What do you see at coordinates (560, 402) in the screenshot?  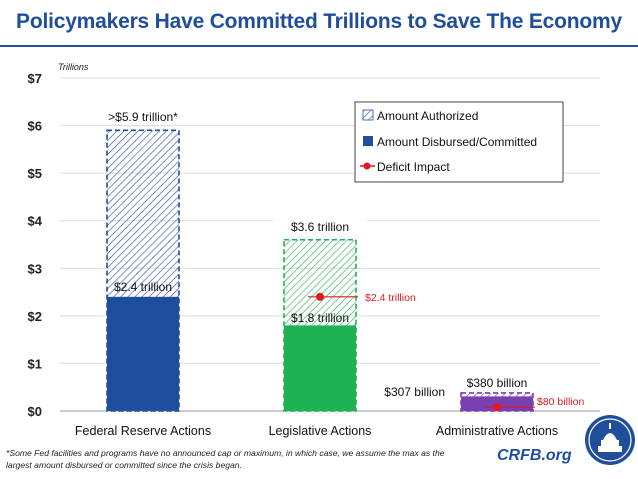 I see `data-label-deficit: $80 billion` at bounding box center [560, 402].